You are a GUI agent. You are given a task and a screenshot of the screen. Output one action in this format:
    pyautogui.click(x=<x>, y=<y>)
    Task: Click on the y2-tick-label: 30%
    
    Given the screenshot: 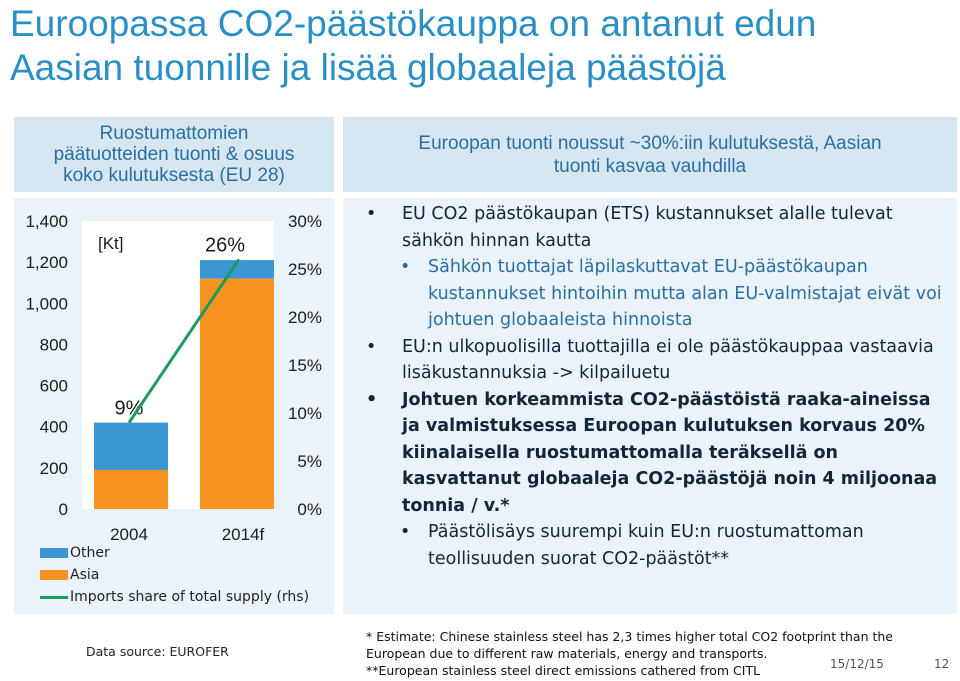 What is the action you would take?
    pyautogui.click(x=305, y=221)
    